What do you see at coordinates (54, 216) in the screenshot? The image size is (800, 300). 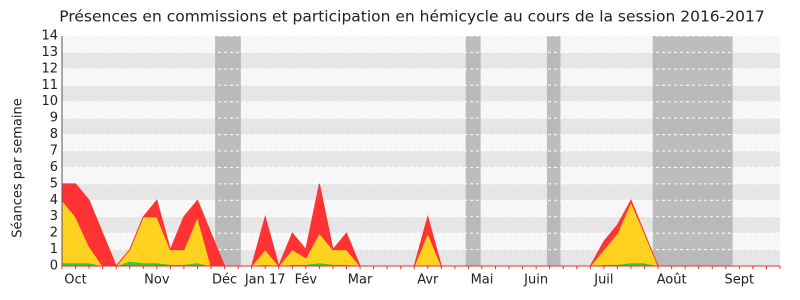 I see `y-tick-label: 3` at bounding box center [54, 216].